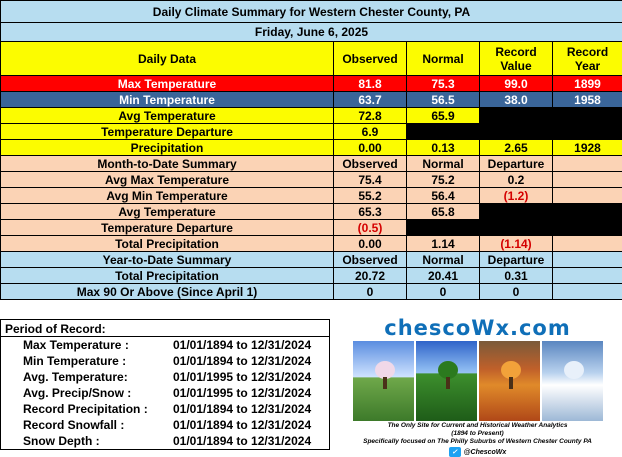  What do you see at coordinates (443, 148) in the screenshot?
I see `precip-normal: 0.13` at bounding box center [443, 148].